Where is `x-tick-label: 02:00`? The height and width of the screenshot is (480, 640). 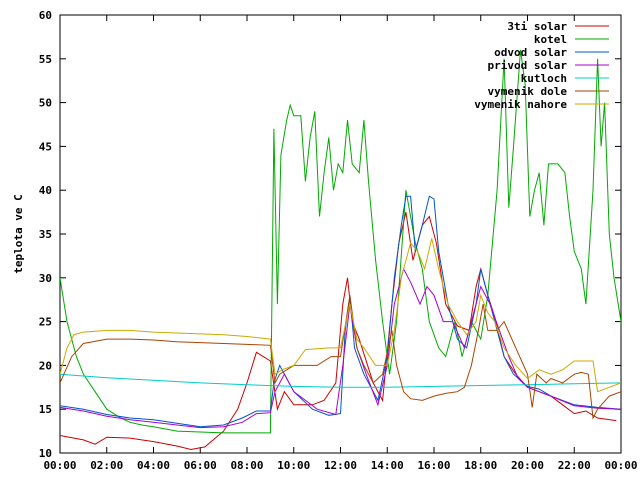 x-tick-label: 02:00 is located at coordinates (106, 465).